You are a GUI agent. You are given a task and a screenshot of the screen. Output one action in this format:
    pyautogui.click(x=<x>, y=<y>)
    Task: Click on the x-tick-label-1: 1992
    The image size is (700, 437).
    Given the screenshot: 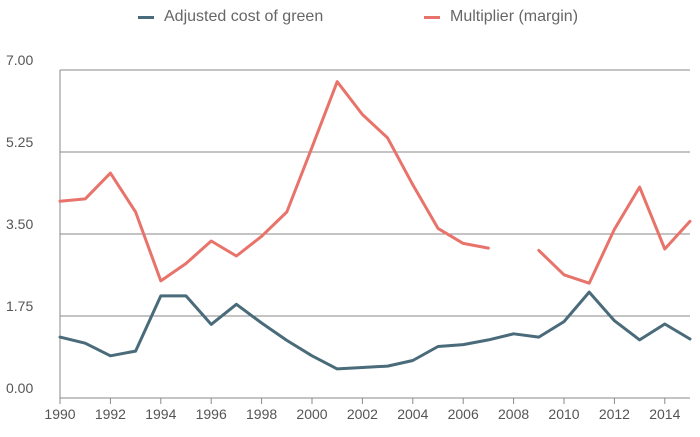 What is the action you would take?
    pyautogui.click(x=110, y=414)
    